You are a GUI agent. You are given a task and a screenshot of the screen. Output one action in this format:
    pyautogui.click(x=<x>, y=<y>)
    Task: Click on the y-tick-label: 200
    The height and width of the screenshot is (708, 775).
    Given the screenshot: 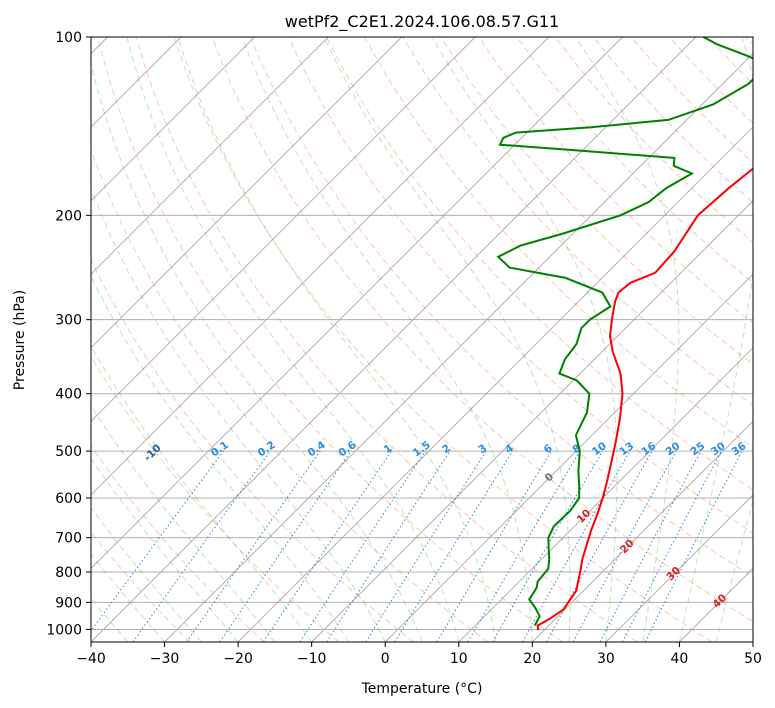 What is the action you would take?
    pyautogui.click(x=68, y=216)
    